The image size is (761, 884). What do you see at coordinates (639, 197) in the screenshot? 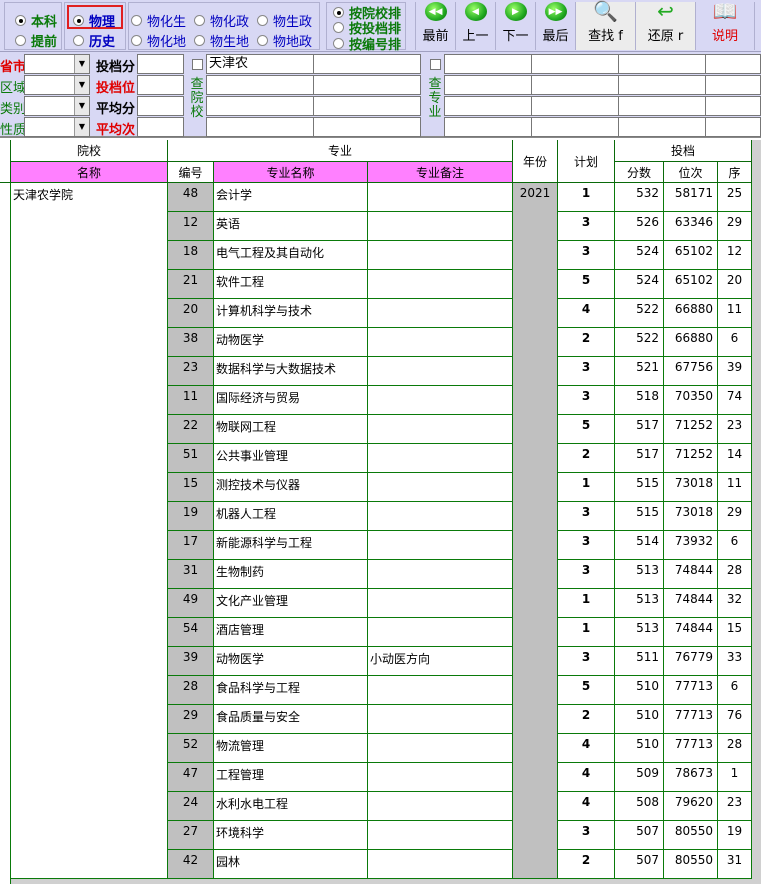
I see `cell-score: 532` at bounding box center [639, 197].